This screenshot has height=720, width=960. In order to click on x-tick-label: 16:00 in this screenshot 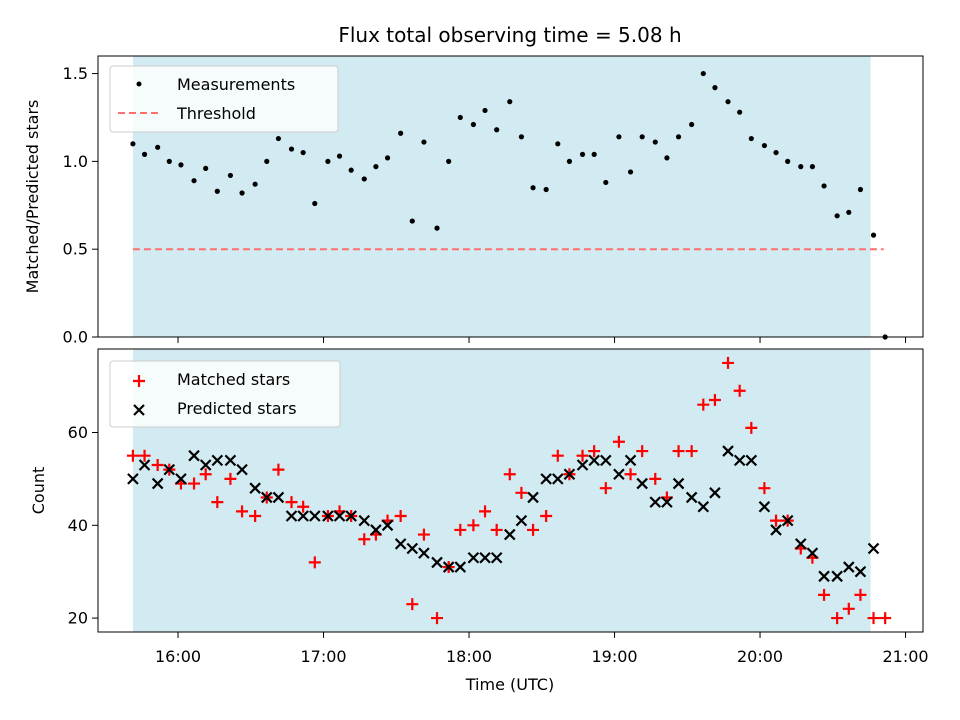, I will do `click(178, 656)`.